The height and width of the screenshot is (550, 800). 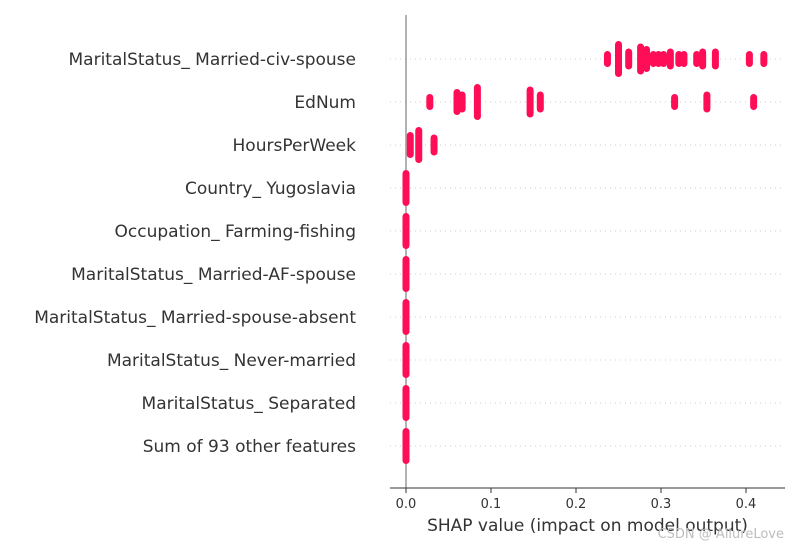 I want to click on feature-label: MaritalStatus_ Married-civ-spouse, so click(x=213, y=60).